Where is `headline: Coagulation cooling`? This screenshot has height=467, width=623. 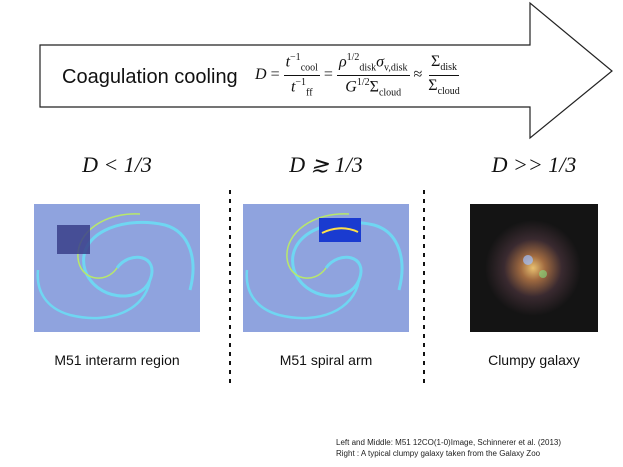 headline: Coagulation cooling is located at coordinates (150, 77).